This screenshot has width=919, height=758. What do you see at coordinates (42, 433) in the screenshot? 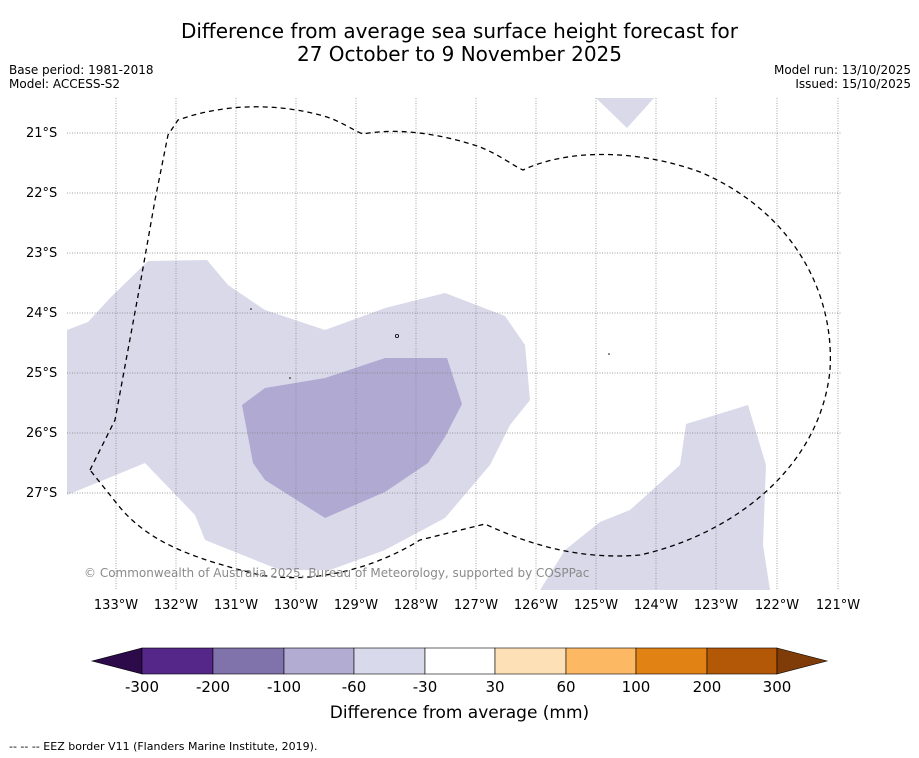
I see `lat-label: 26°S` at bounding box center [42, 433].